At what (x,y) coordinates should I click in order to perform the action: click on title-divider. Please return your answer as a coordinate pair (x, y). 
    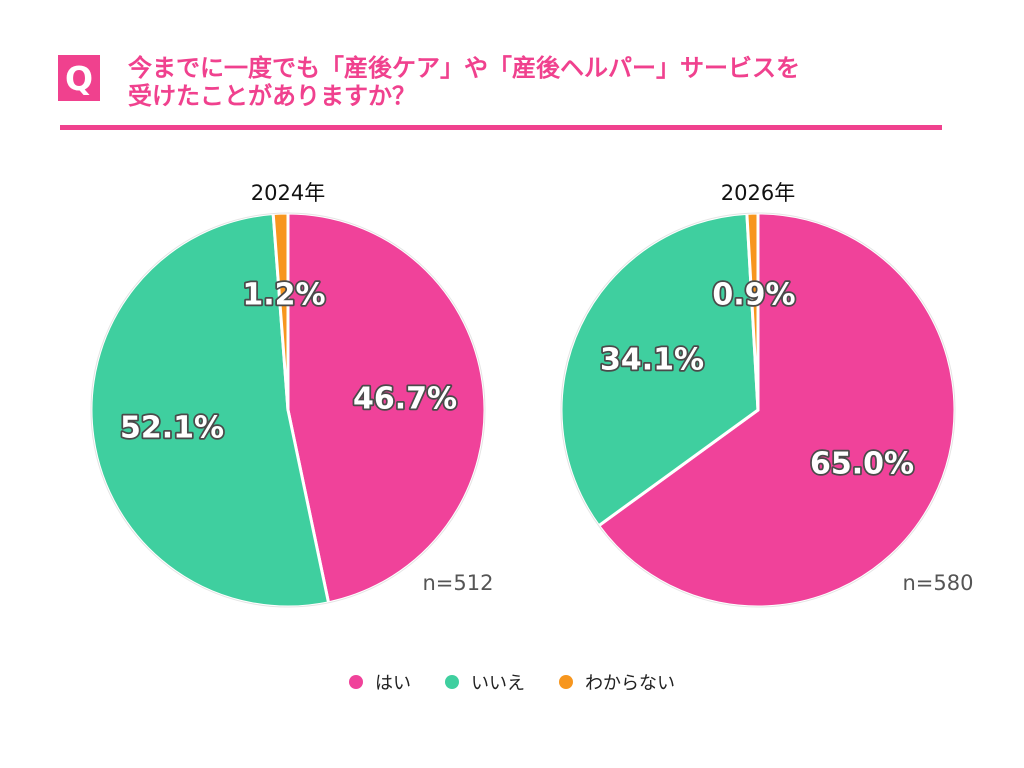
    Looking at the image, I should click on (501, 127).